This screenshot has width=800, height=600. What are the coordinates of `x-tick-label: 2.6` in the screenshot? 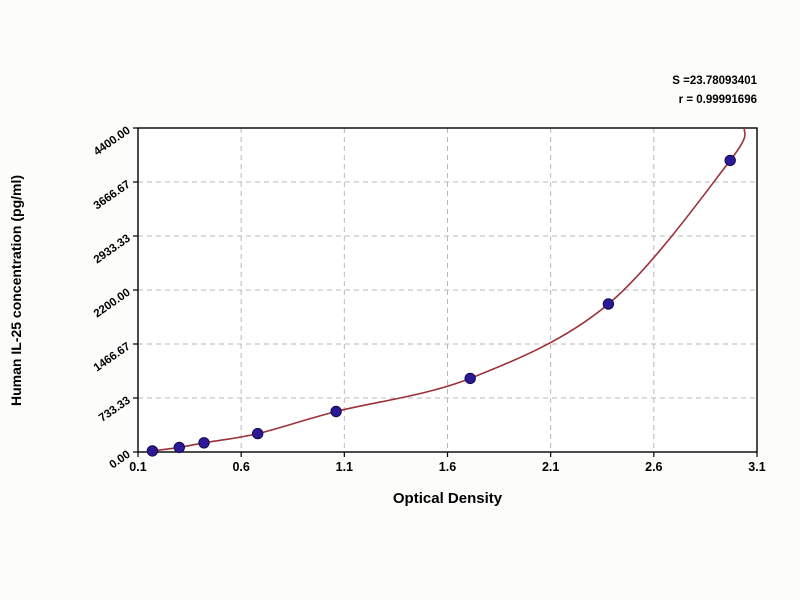 It's located at (653, 467).